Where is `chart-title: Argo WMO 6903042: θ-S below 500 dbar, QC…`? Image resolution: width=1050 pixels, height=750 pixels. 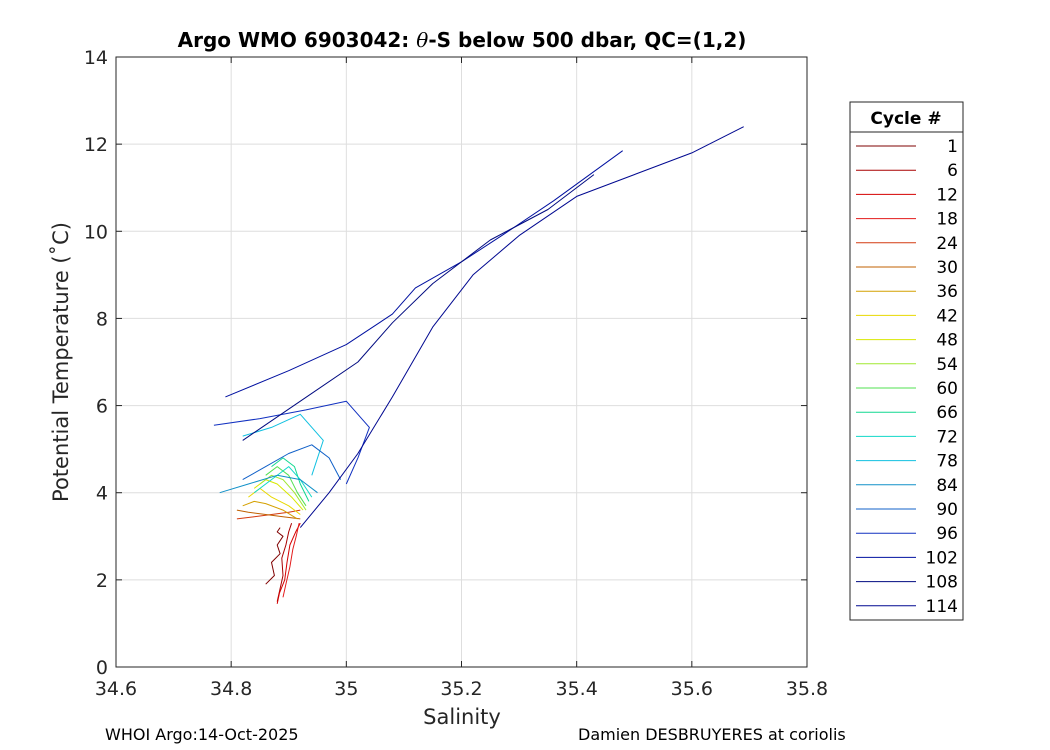
chart-title: Argo WMO 6903042: θ-S below 500 dbar, QC… is located at coordinates (462, 40).